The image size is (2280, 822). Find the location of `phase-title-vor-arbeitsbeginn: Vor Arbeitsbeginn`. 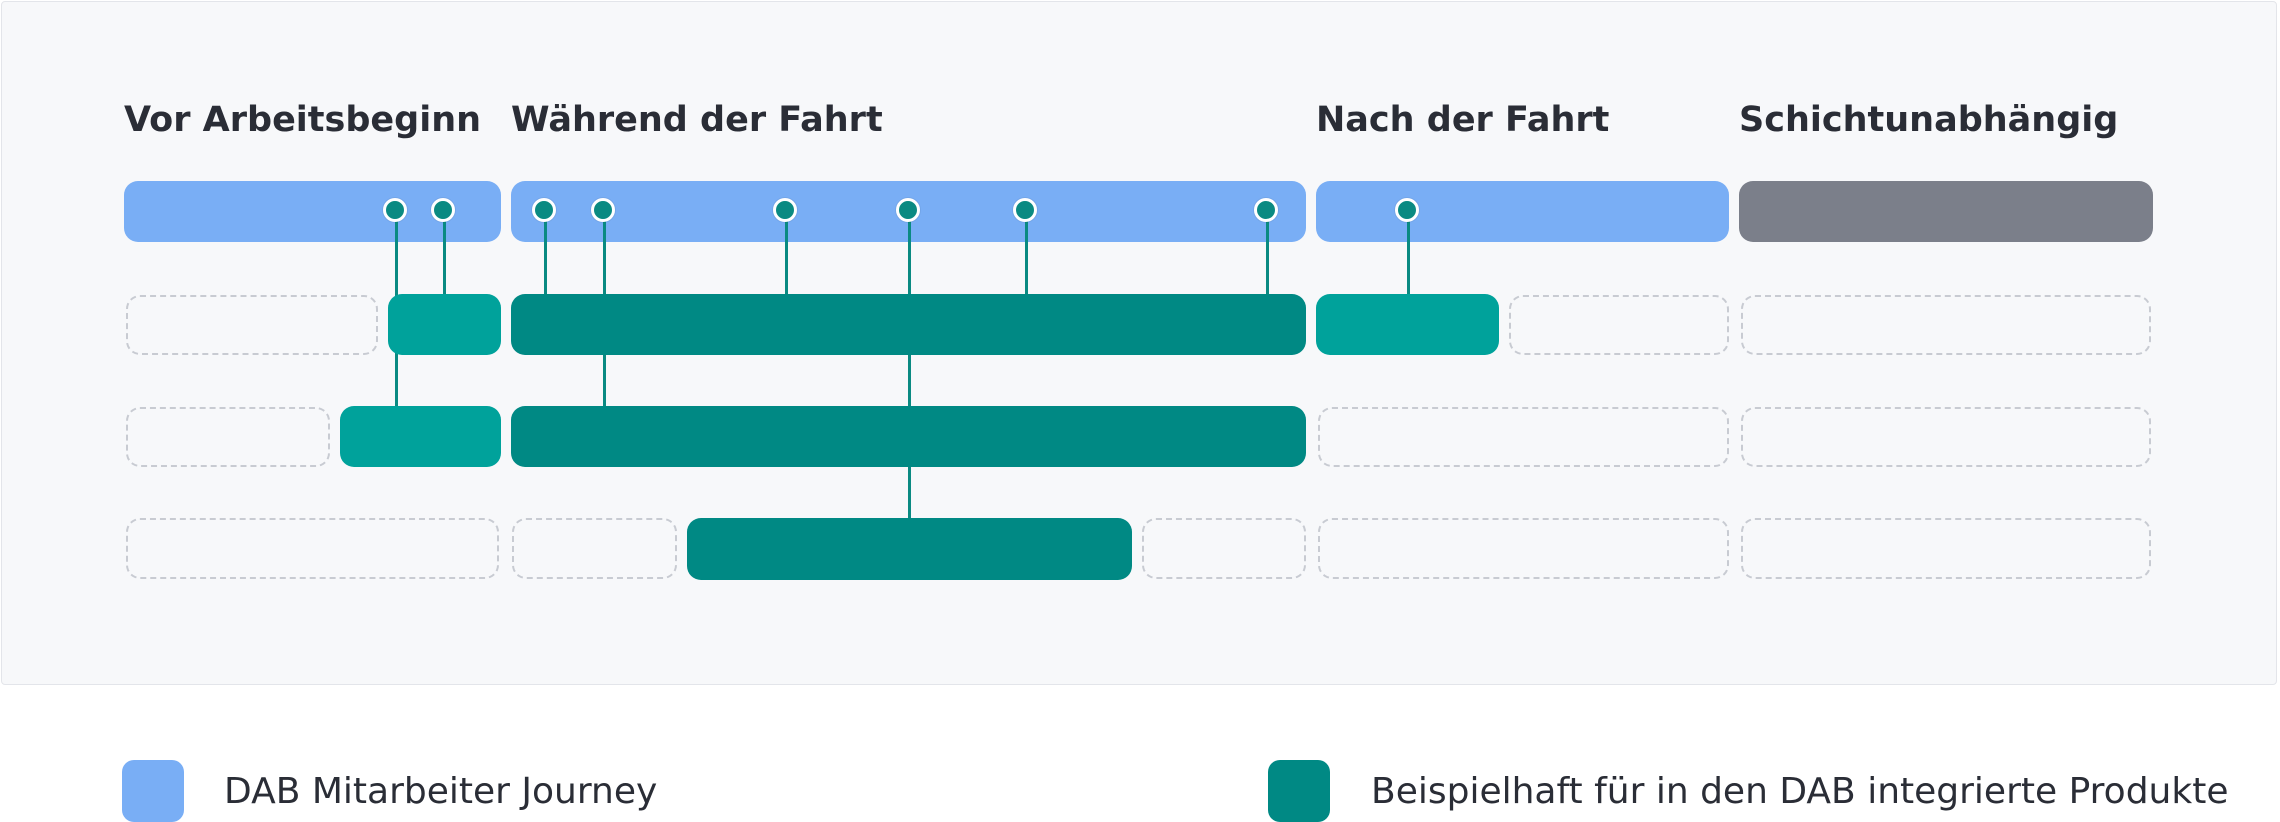

phase-title-vor-arbeitsbeginn: Vor Arbeitsbeginn is located at coordinates (303, 120).